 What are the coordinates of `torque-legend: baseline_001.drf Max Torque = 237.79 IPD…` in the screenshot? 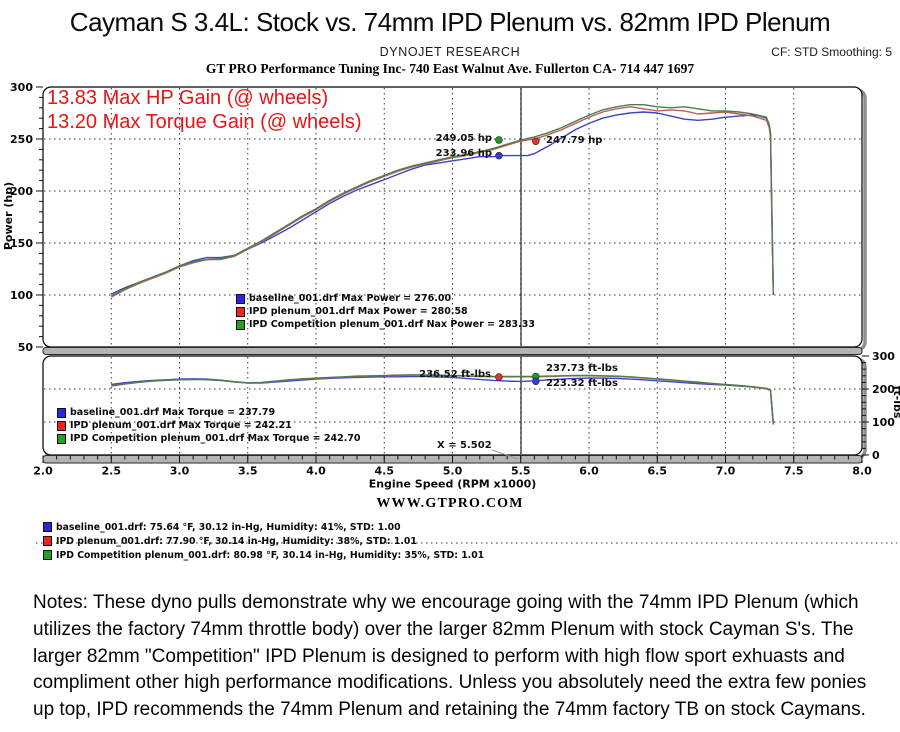 It's located at (209, 425).